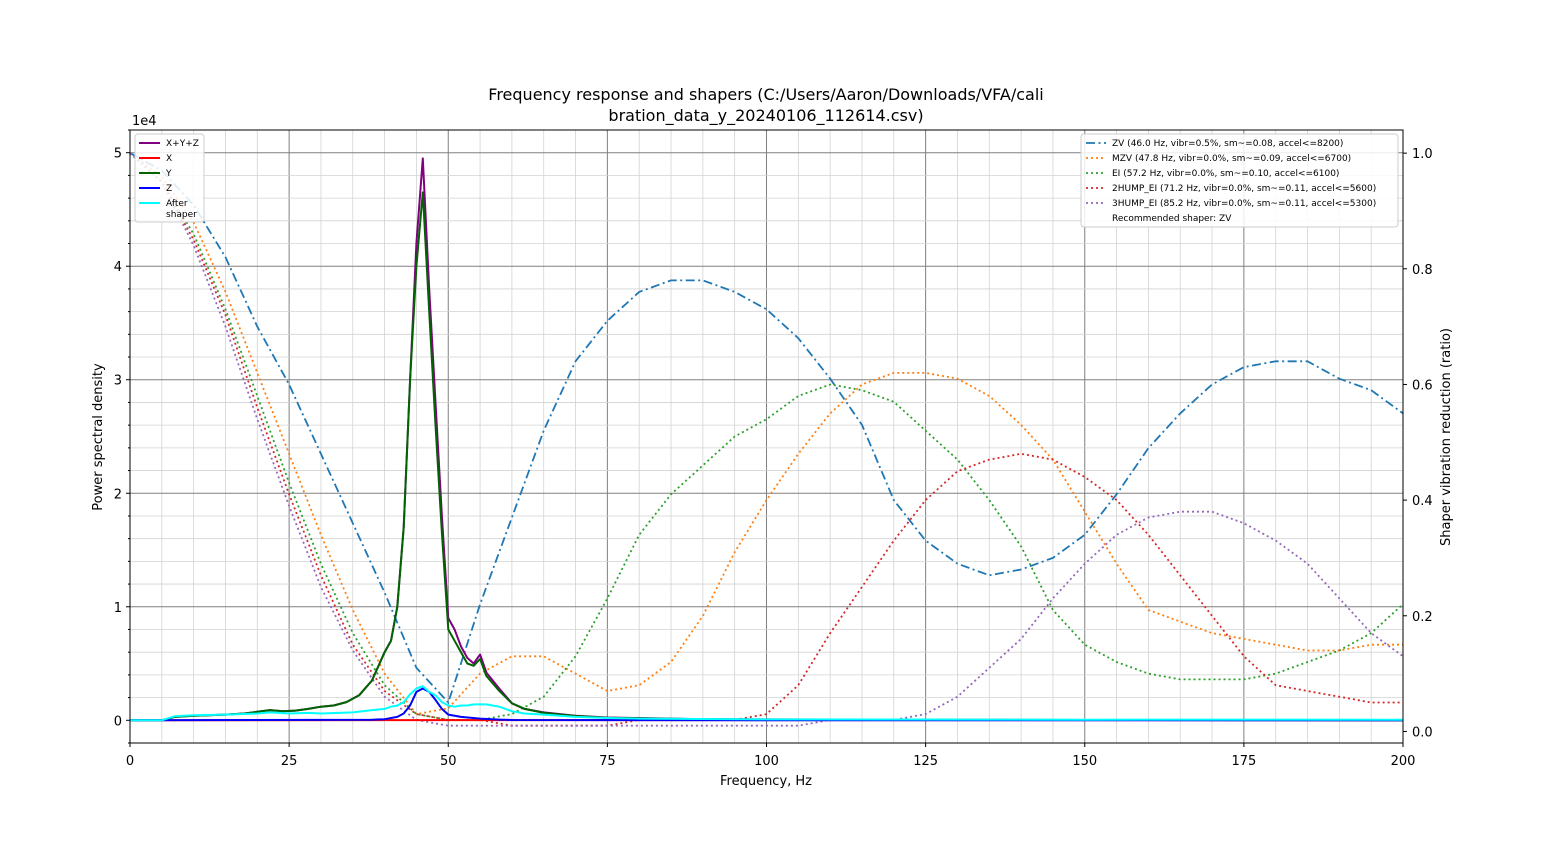  Describe the element at coordinates (1422, 501) in the screenshot. I see `y2-tick-label: 0.4` at that location.